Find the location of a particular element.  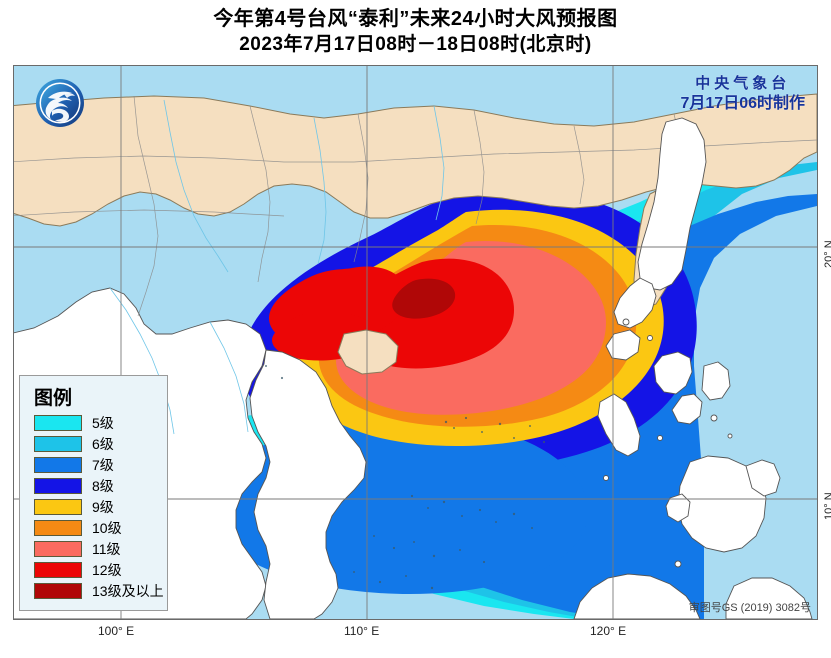

legend-label-5: 5级 is located at coordinates (103, 423).